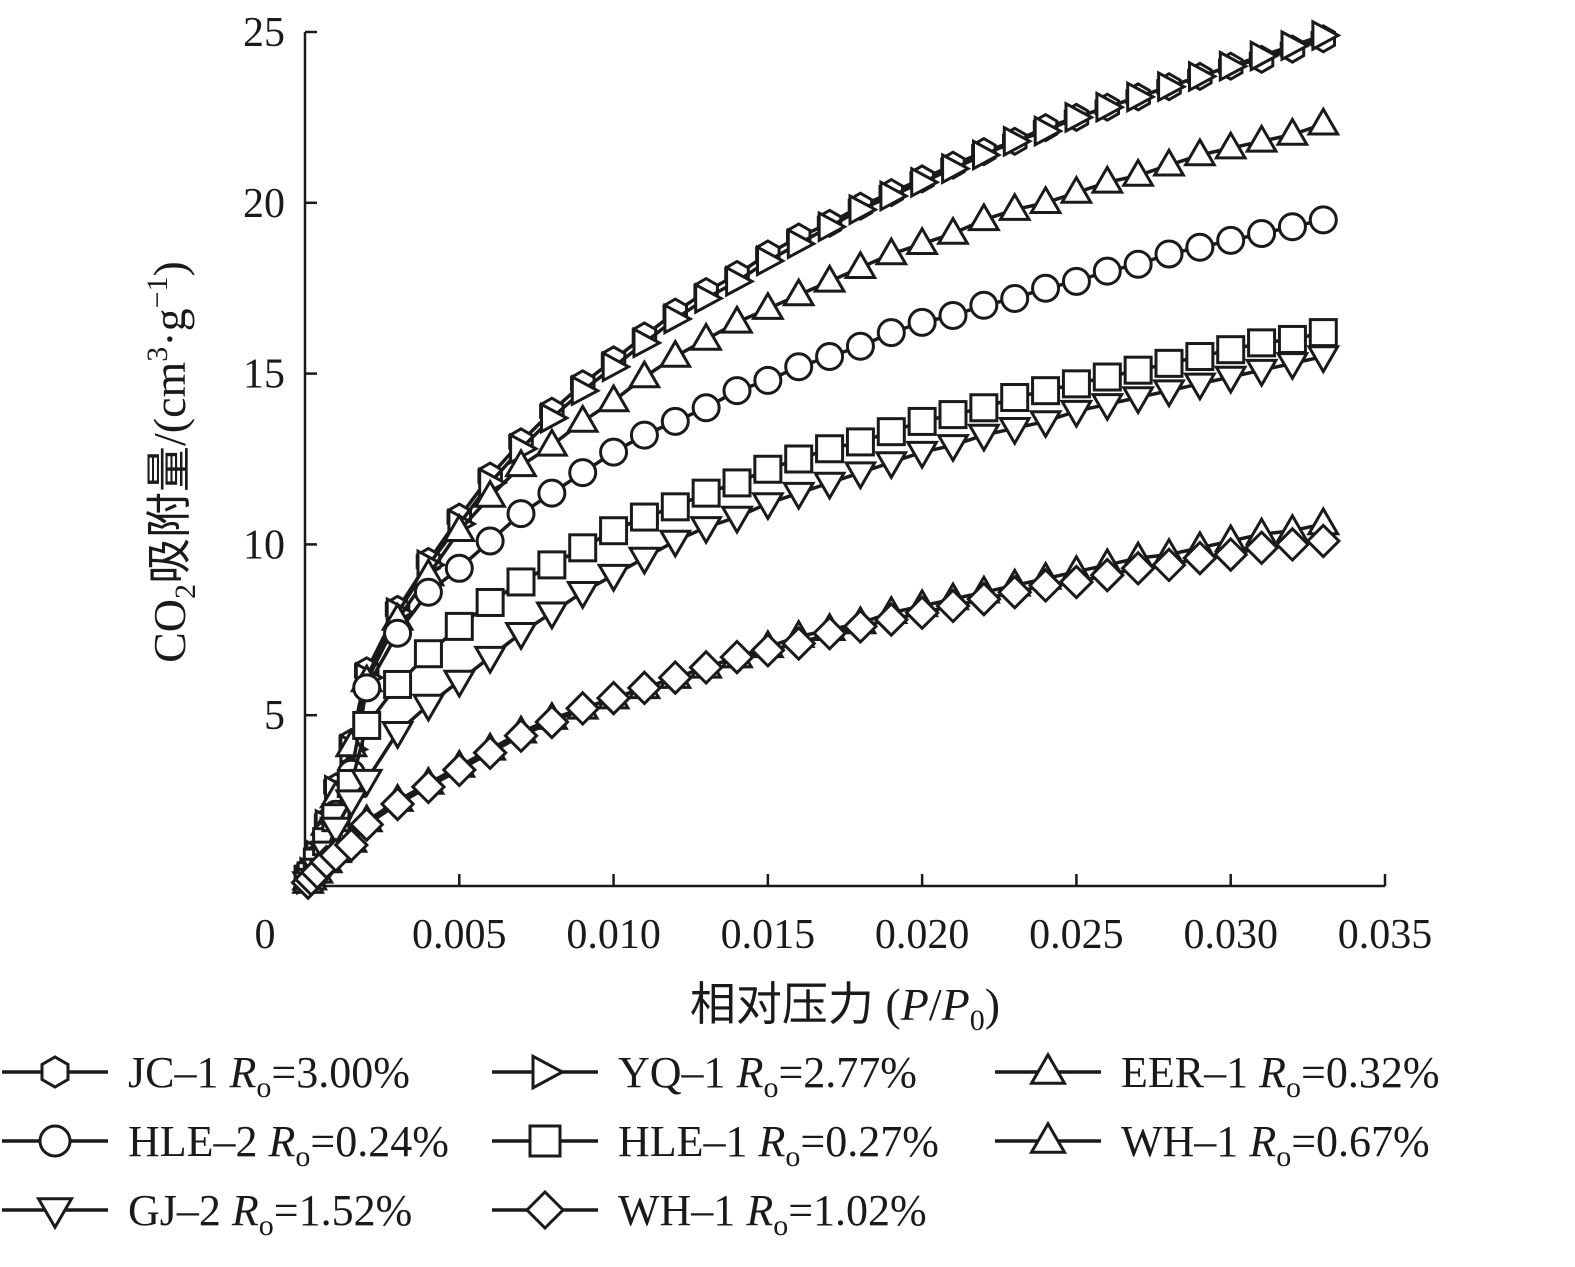  I want to click on legend-item: HLE–1 Ro=0.27%, so click(715, 1145).